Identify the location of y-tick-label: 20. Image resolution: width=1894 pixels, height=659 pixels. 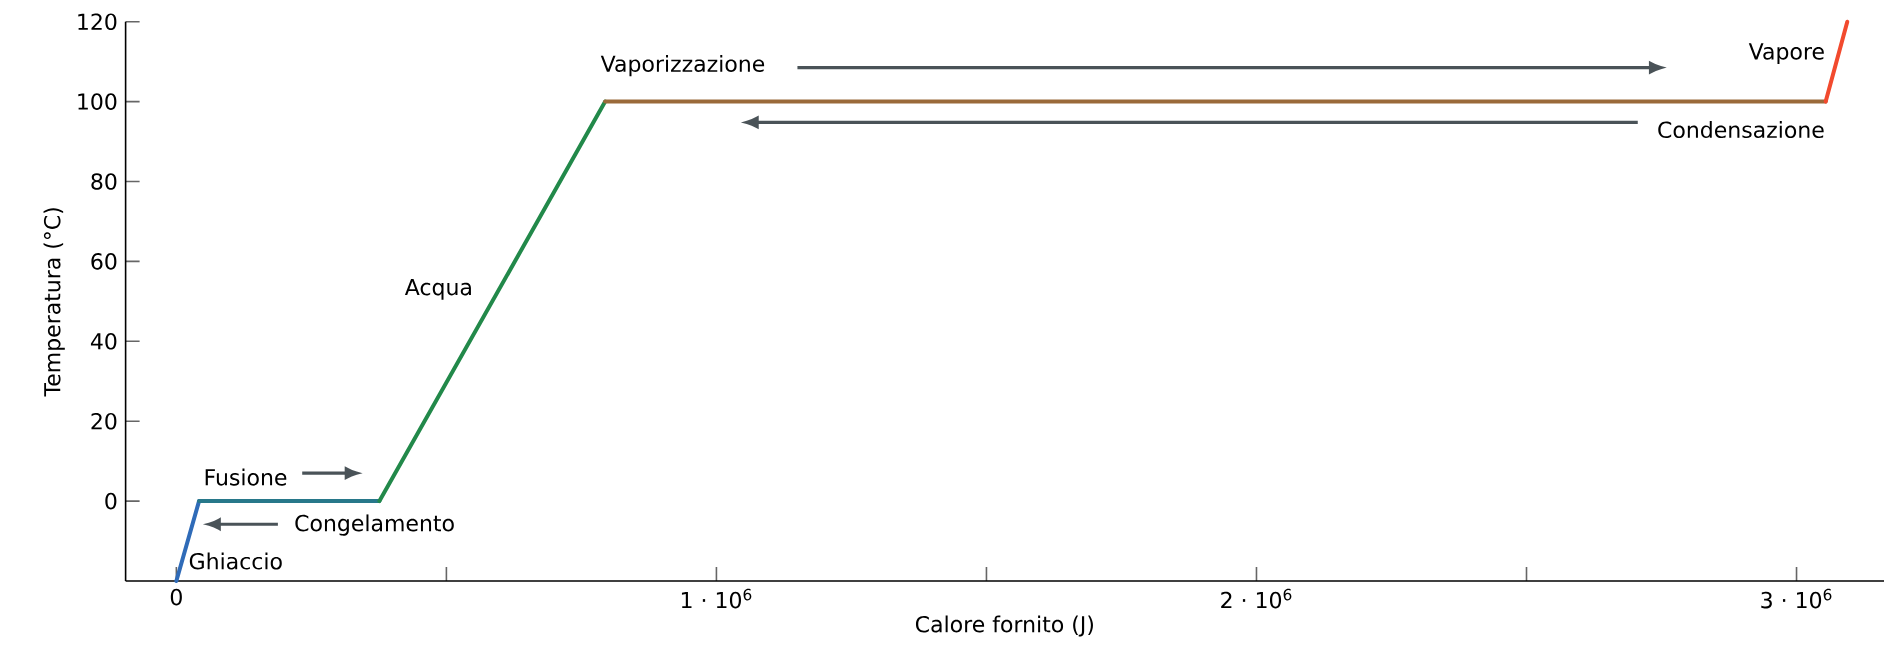
(104, 421).